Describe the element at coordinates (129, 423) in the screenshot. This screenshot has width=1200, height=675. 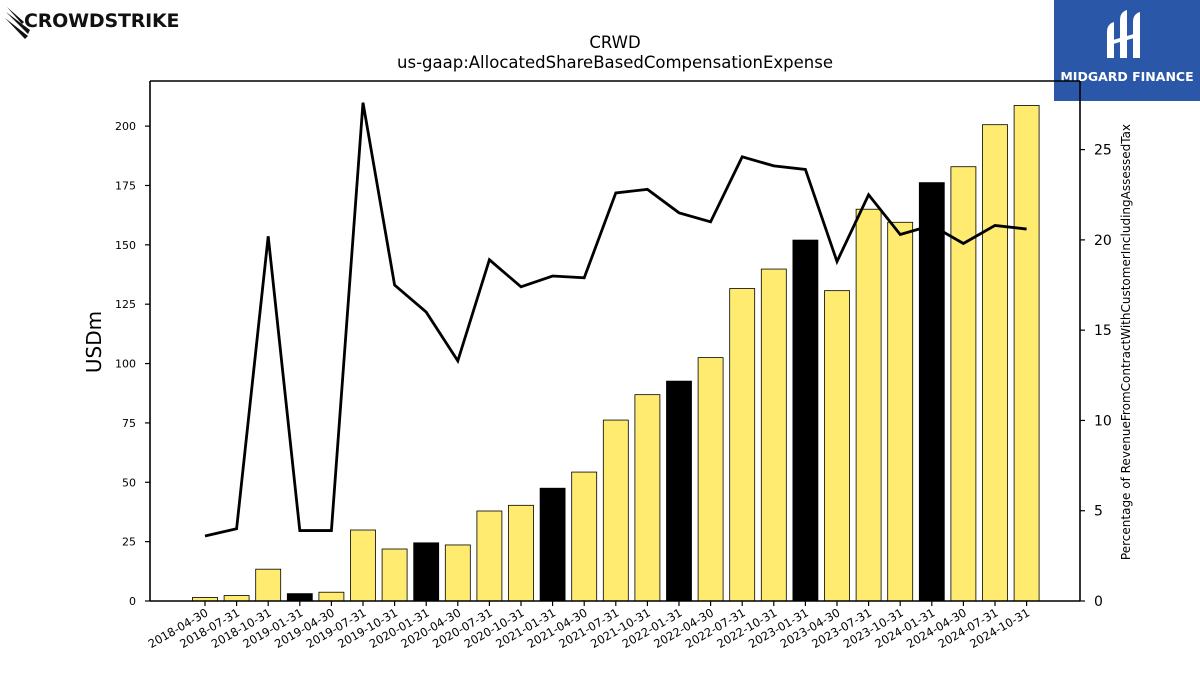
I see `y-tick-label: 75` at that location.